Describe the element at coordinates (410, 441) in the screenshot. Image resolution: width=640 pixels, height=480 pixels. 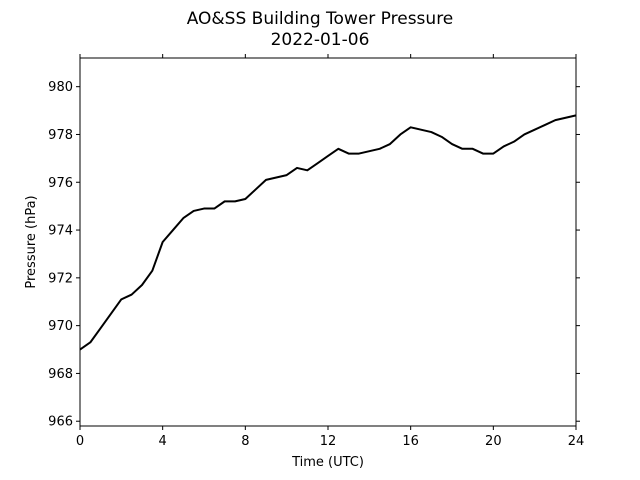
I see `x-tick-label: 16` at that location.